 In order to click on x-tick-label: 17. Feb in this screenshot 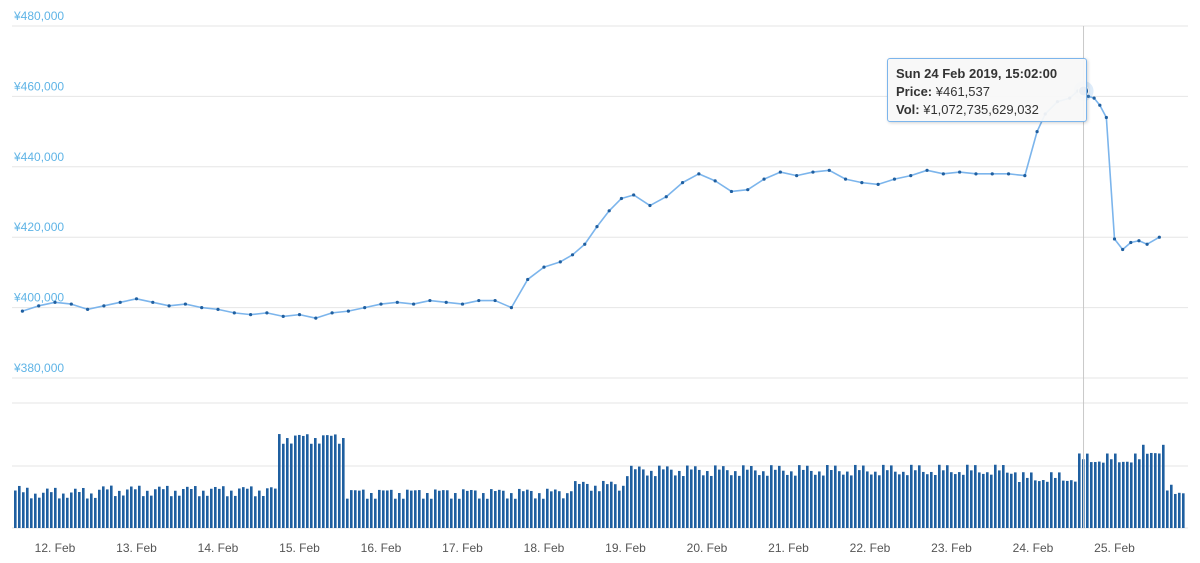, I will do `click(462, 548)`.